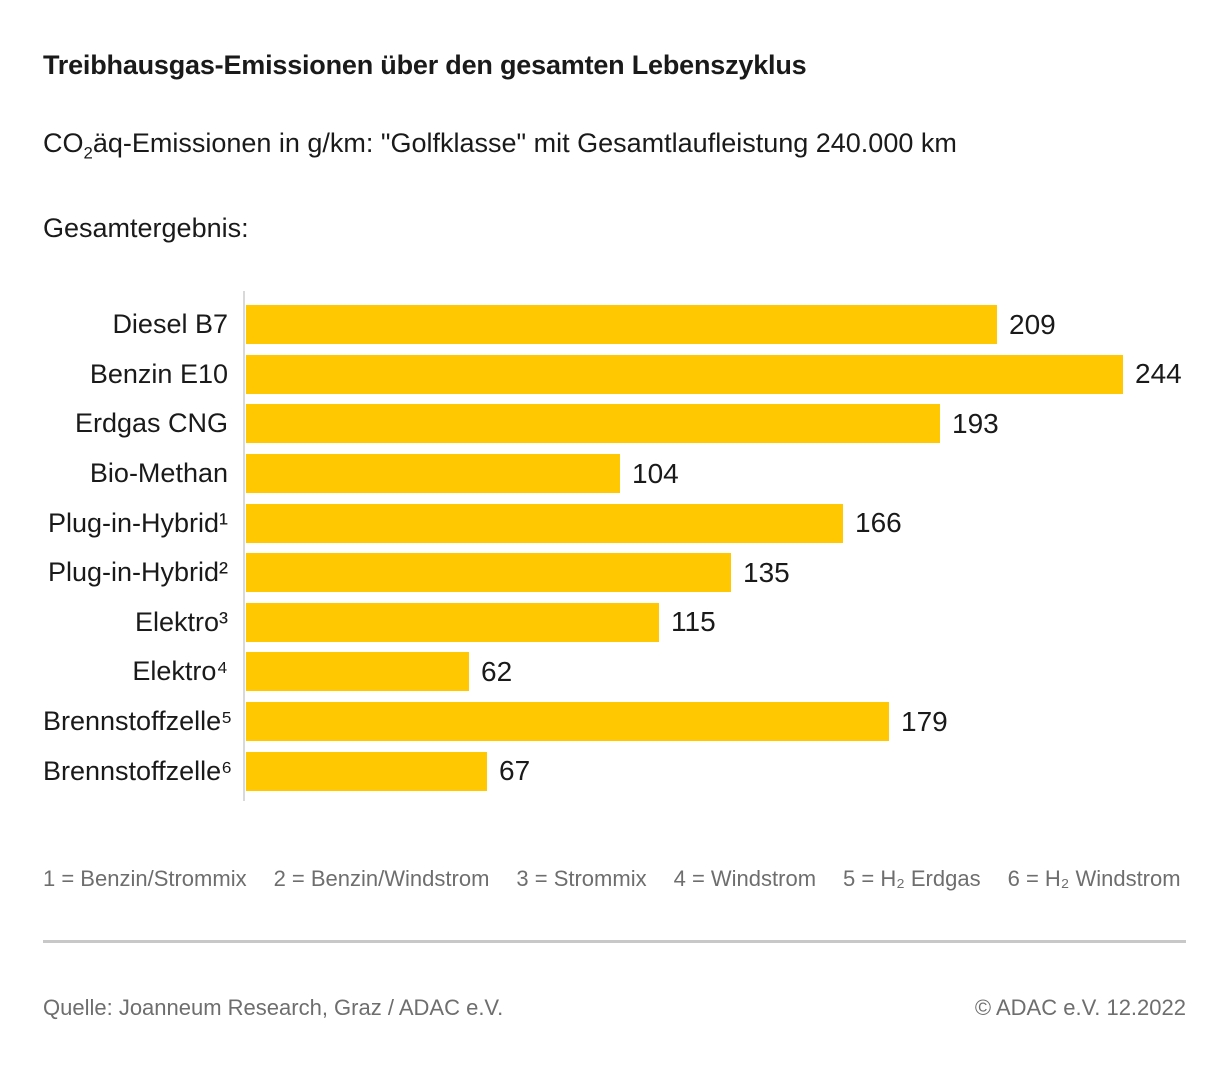  I want to click on footnote-item: 4 = Windstrom, so click(745, 878).